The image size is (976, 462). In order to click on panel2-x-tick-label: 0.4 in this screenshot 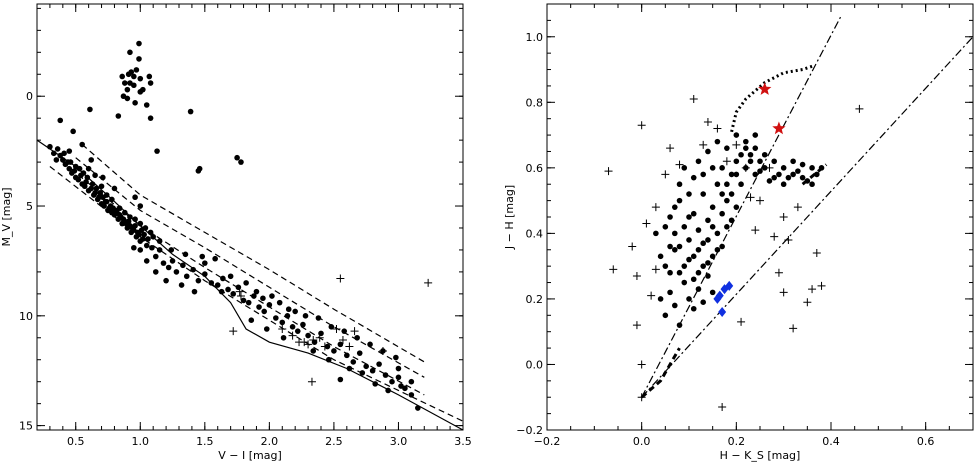, I will do `click(831, 441)`.